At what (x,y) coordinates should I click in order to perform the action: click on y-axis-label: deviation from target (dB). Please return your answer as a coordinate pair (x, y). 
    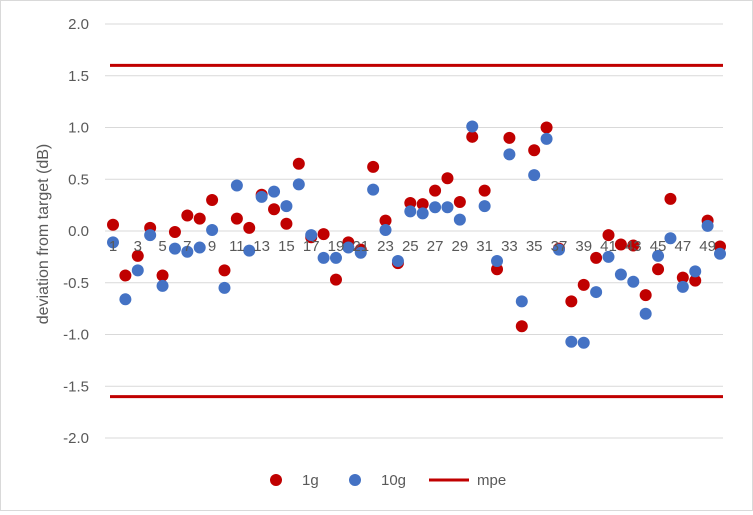
    Looking at the image, I should click on (43, 234).